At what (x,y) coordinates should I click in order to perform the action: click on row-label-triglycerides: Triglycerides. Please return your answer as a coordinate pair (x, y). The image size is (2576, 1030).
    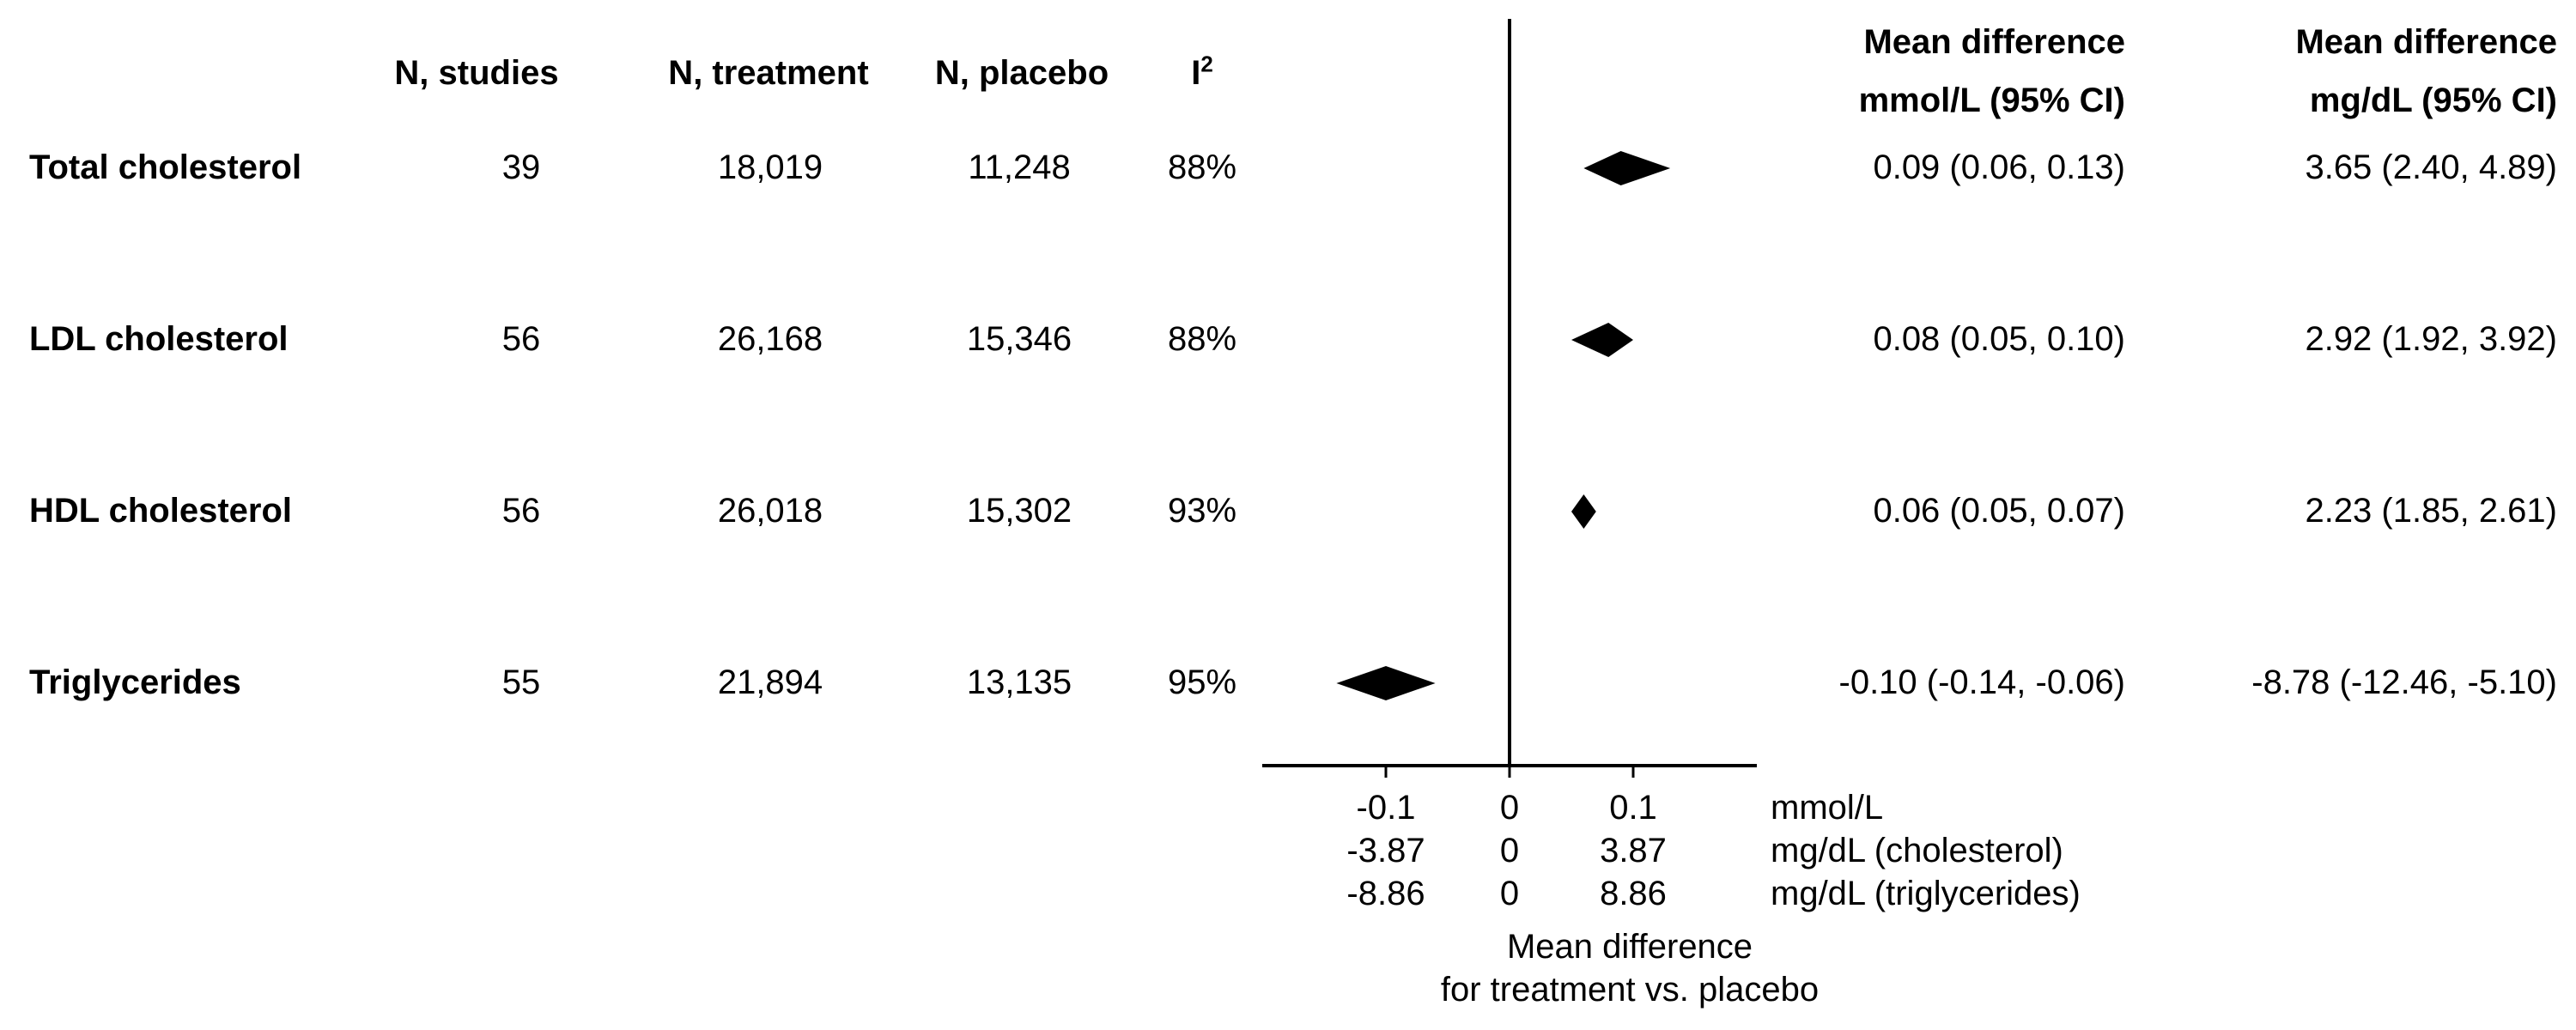
    Looking at the image, I should click on (135, 682).